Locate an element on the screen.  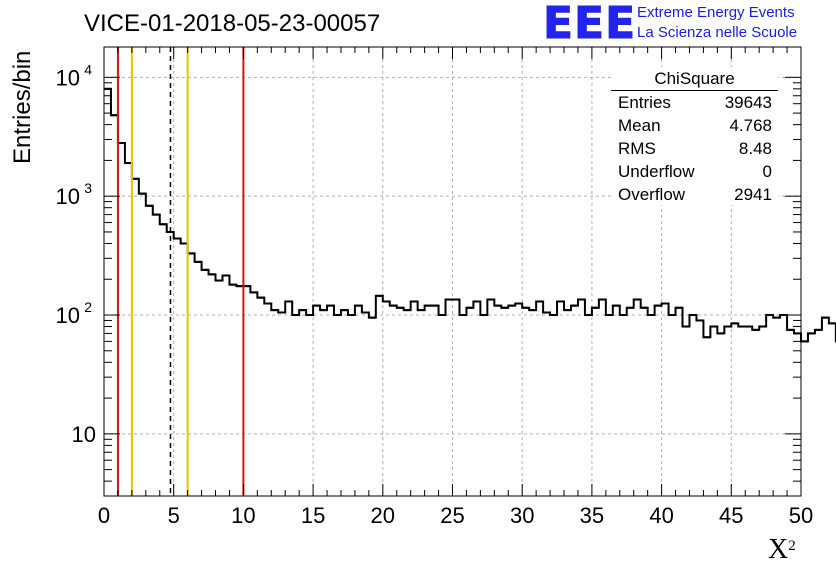
x-tick-label: 0 is located at coordinates (104, 515).